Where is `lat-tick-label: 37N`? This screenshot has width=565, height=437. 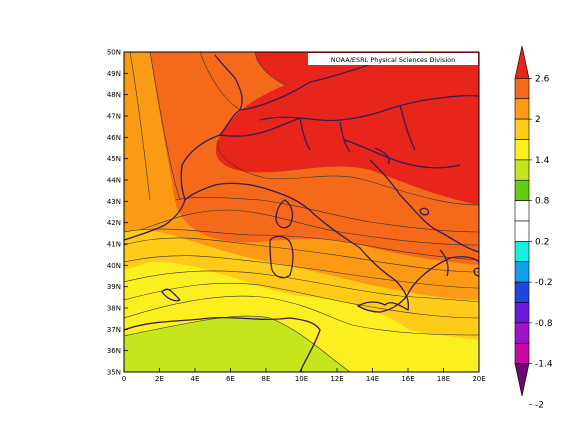
lat-tick-label: 37N is located at coordinates (114, 330).